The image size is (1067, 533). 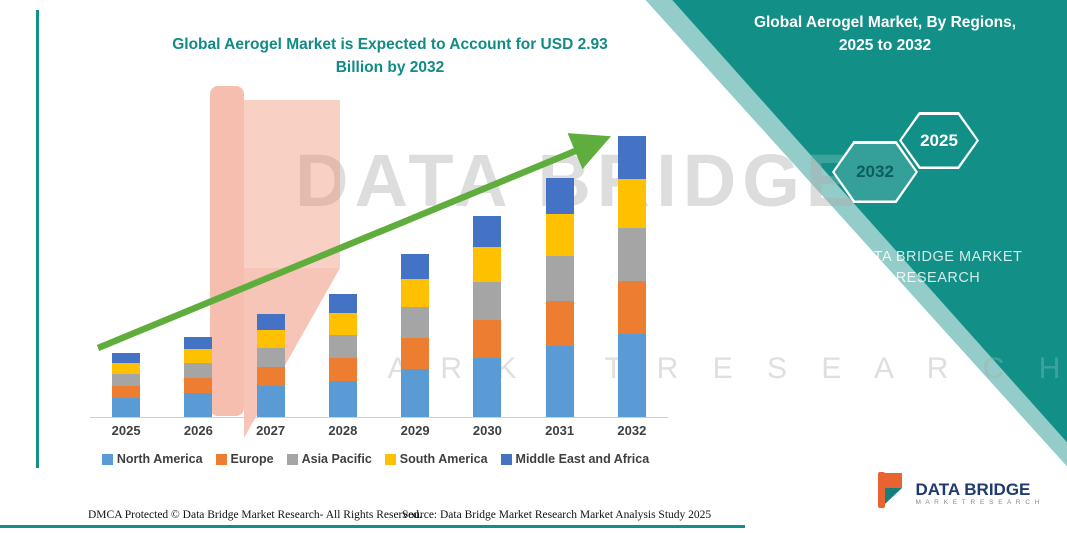 I want to click on x-axis-labels: 2025 2026 2027 2028 2029 2030 2031 2032, so click(x=379, y=430).